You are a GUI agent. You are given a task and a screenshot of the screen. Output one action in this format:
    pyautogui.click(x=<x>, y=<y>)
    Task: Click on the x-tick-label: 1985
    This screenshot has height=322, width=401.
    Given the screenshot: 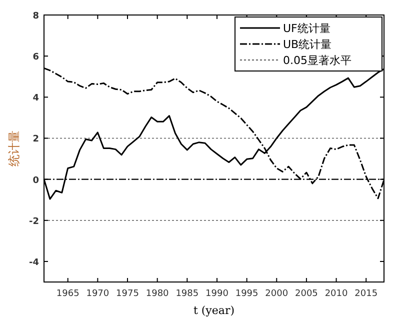 What is the action you would take?
    pyautogui.click(x=187, y=294)
    